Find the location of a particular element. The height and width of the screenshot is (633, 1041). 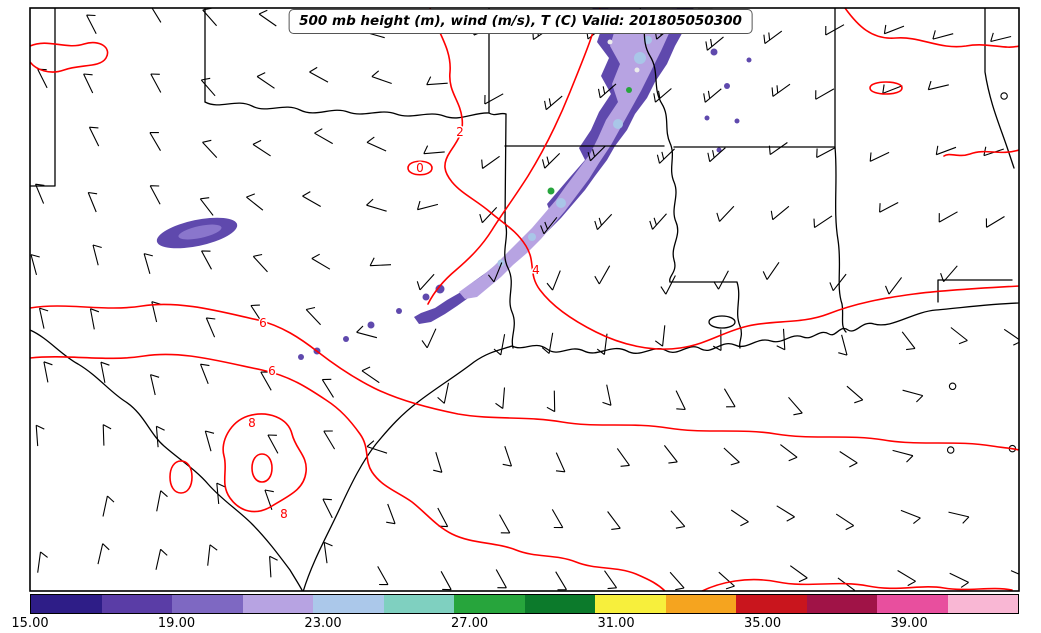

border-la-ms-pearl is located at coordinates (706, 315).